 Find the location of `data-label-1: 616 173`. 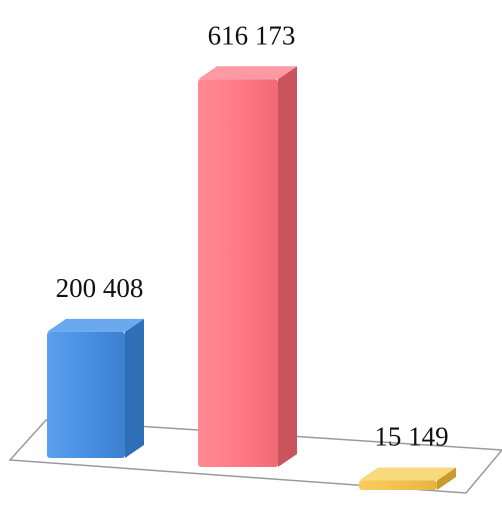

data-label-1: 616 173 is located at coordinates (252, 35).